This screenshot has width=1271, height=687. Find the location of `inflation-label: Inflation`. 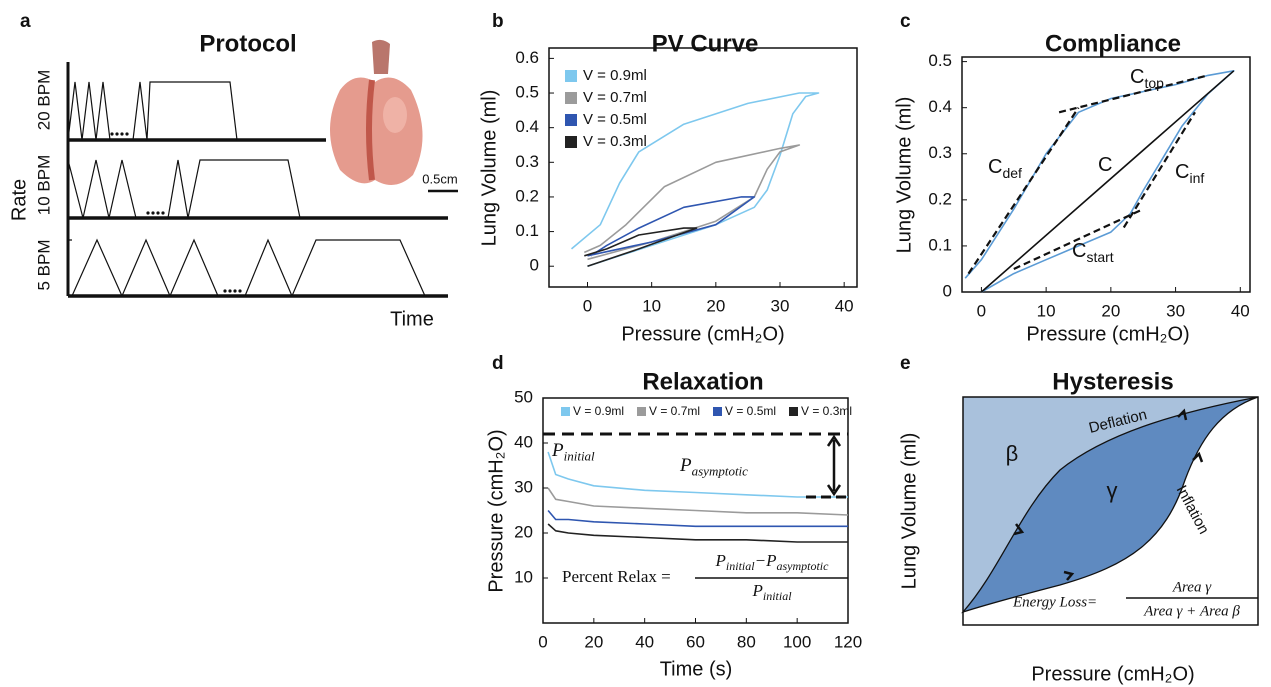

inflation-label: Inflation is located at coordinates (1193, 510).